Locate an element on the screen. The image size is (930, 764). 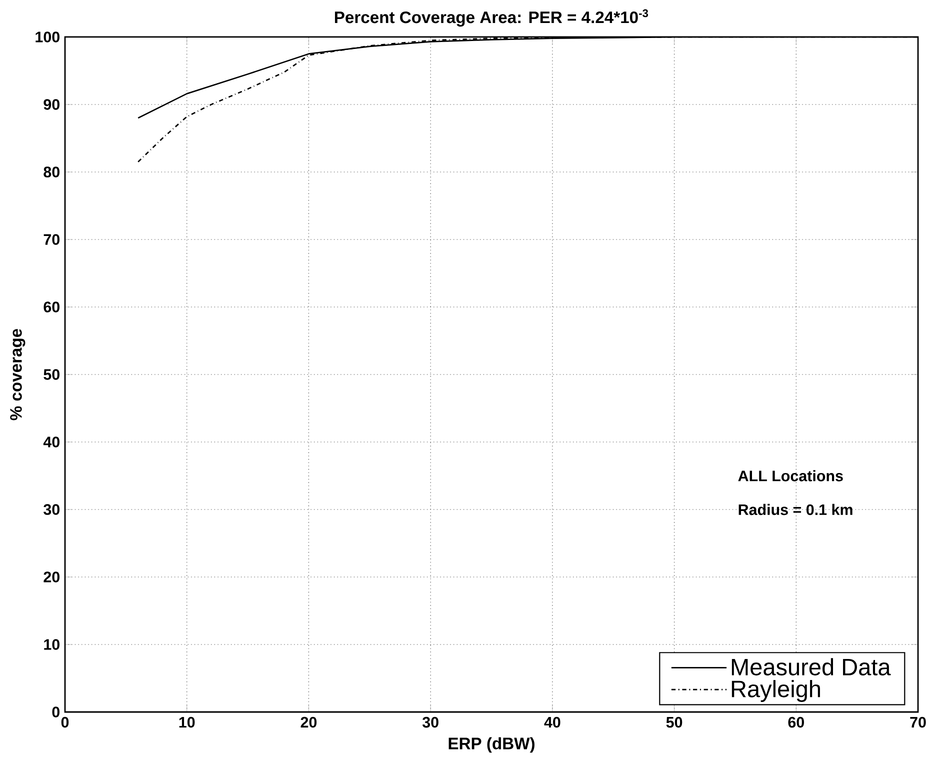
y-tick-label: 70 is located at coordinates (52, 239).